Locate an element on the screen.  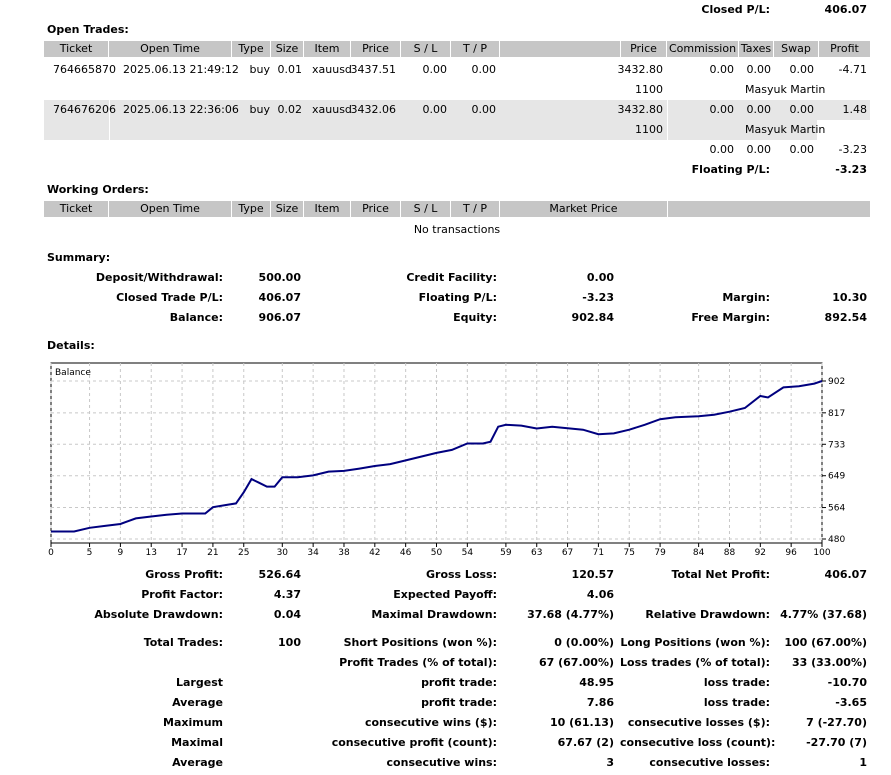
profit-trades-value: 67 (67.00%) is located at coordinates (576, 662).